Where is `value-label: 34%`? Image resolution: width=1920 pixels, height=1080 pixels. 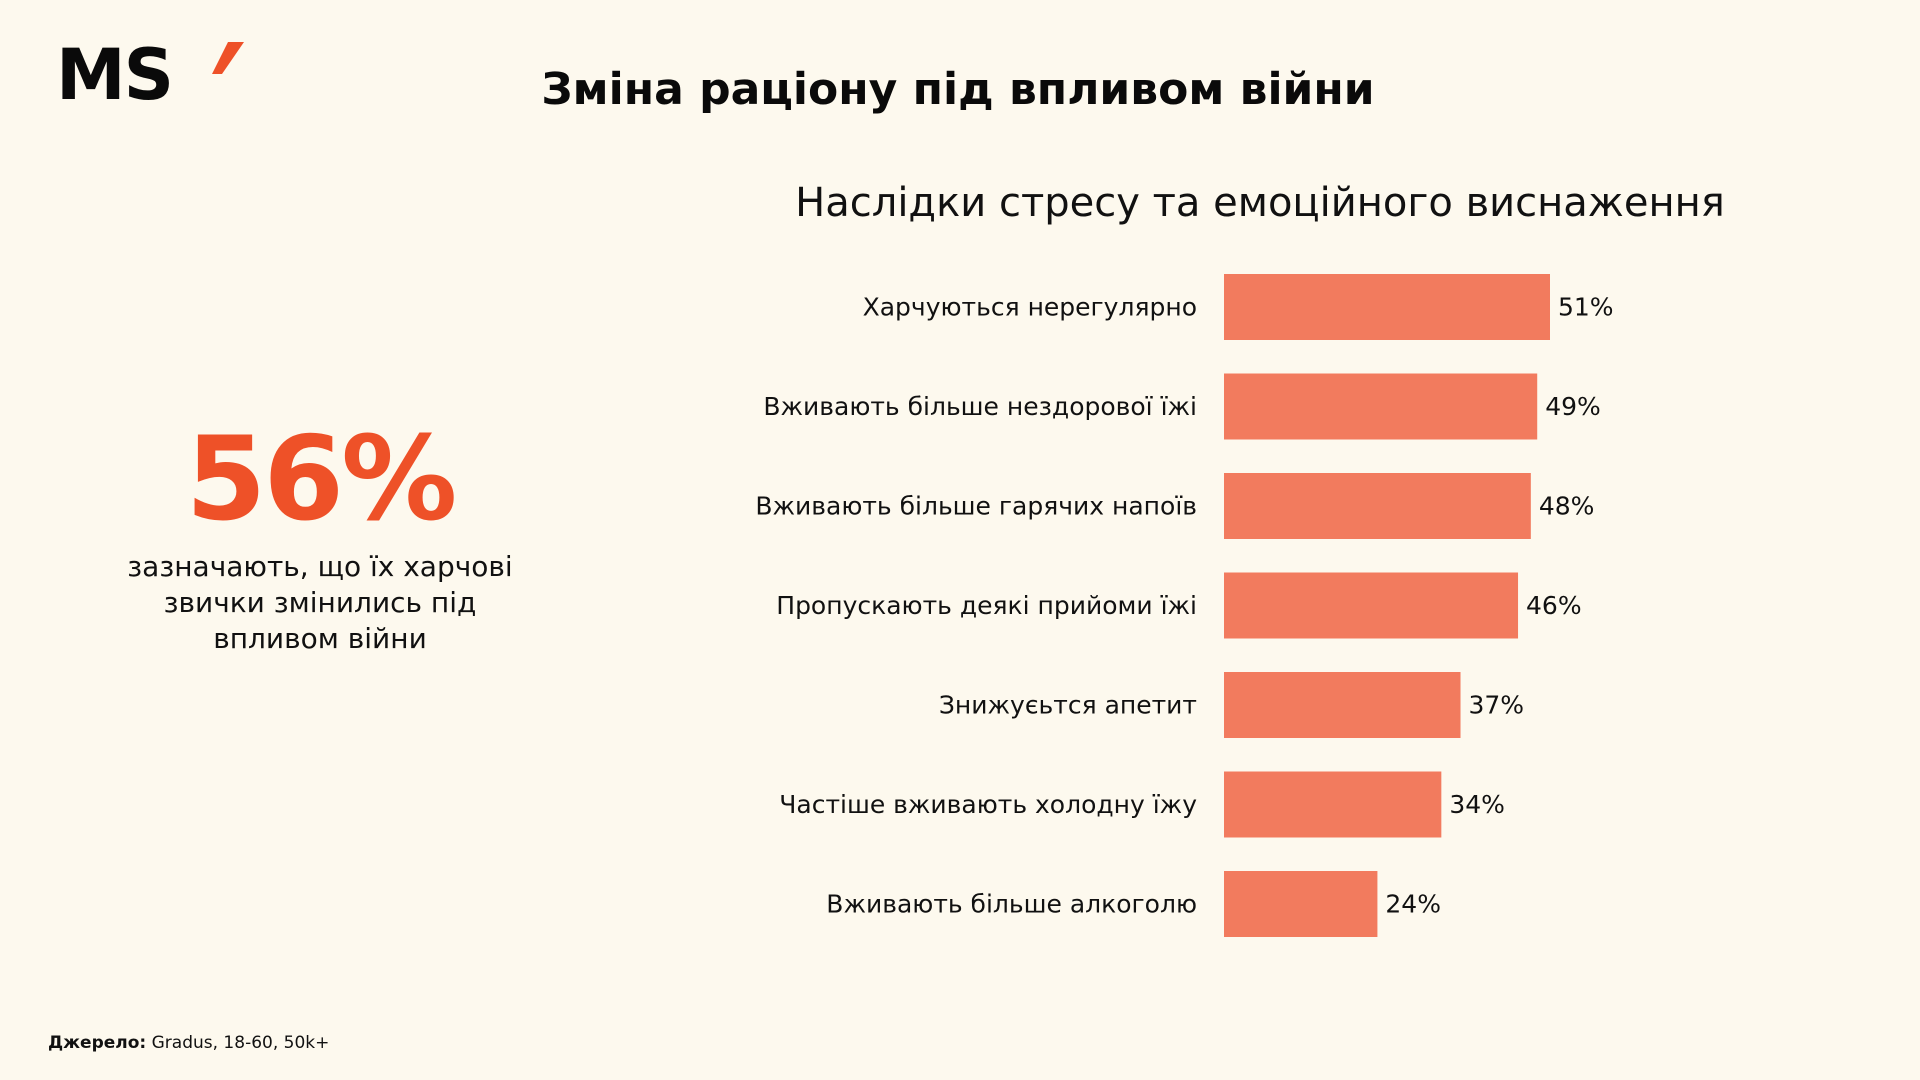 value-label: 34% is located at coordinates (1477, 804).